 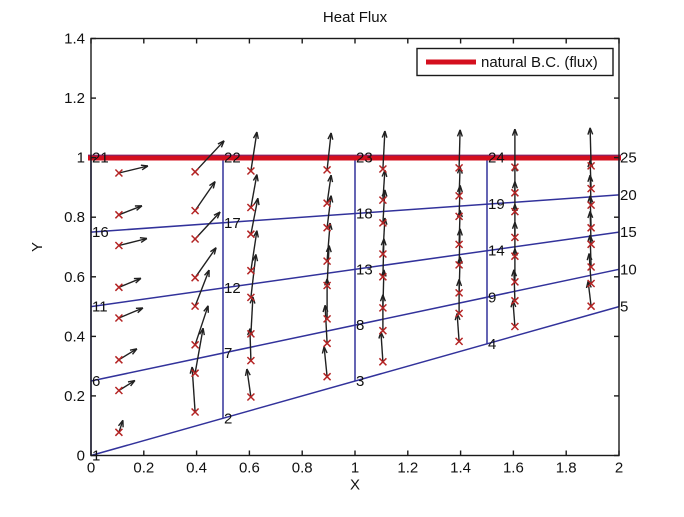 I want to click on svg-text: 13, so click(x=364, y=269).